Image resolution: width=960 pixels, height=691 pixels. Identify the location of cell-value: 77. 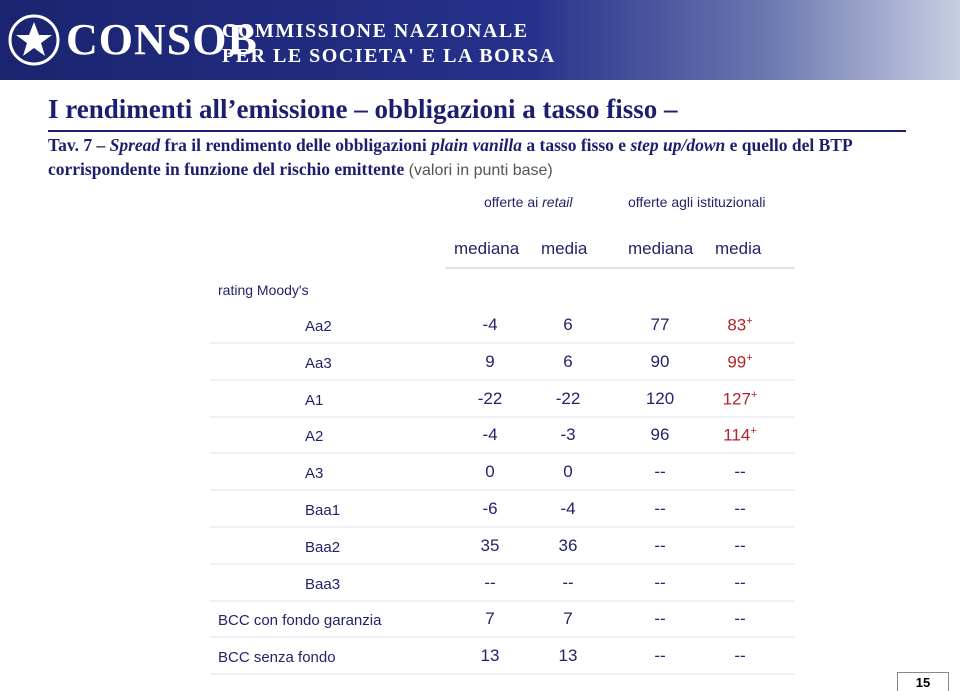
(660, 324).